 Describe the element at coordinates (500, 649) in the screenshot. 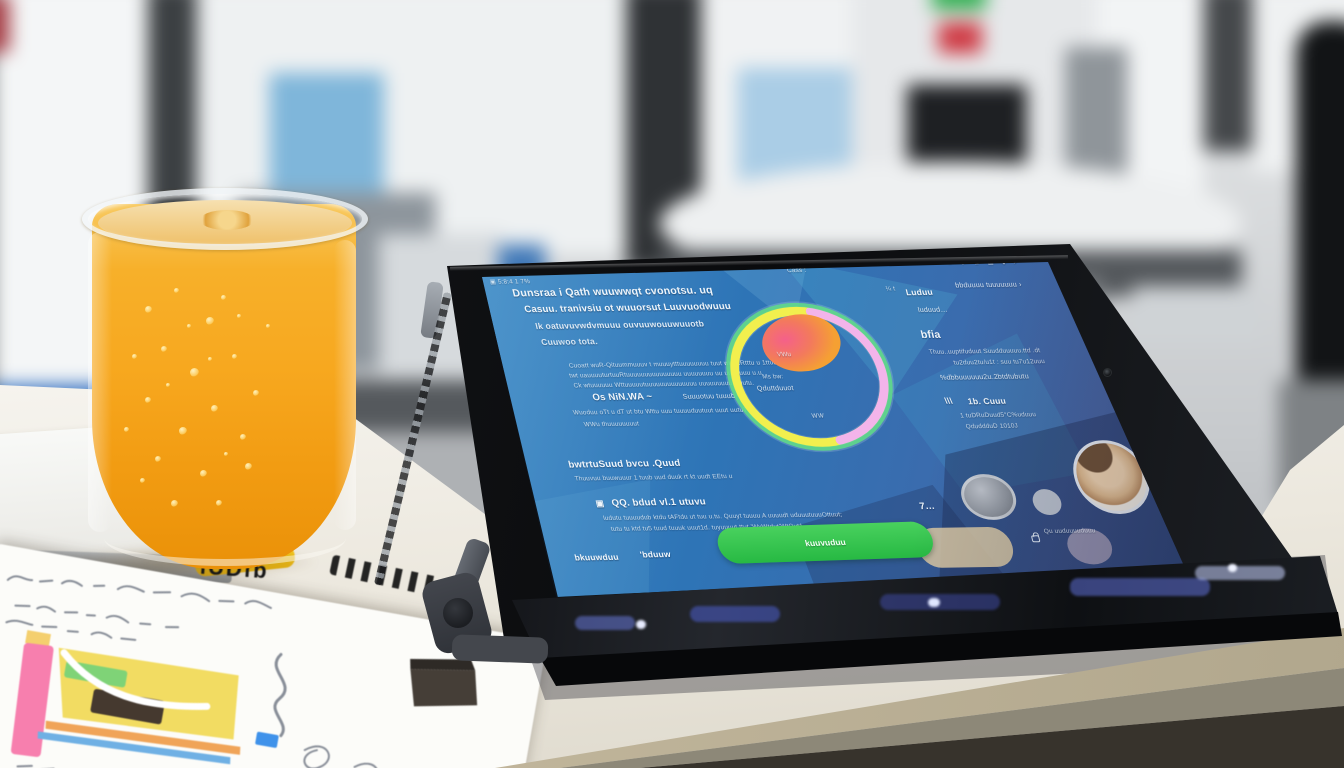

I see `stand-foot` at that location.